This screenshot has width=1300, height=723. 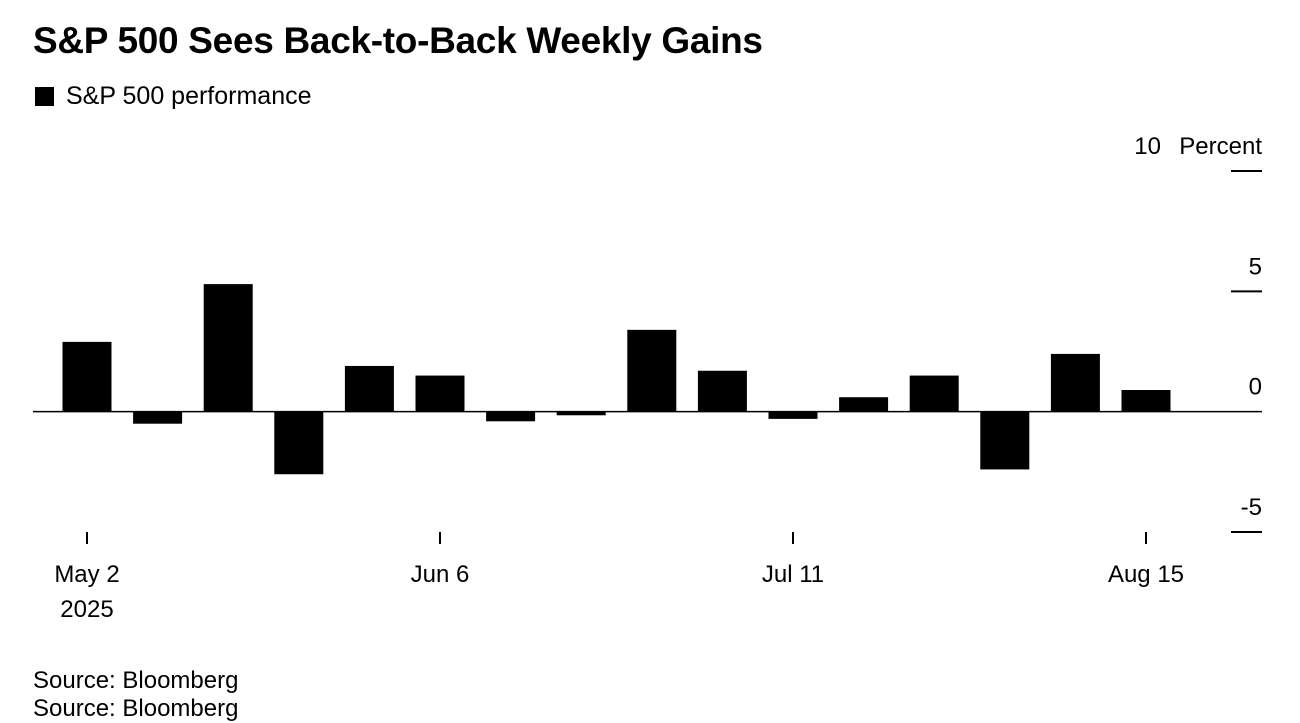 What do you see at coordinates (189, 96) in the screenshot?
I see `legend-label: S&P 500 performance` at bounding box center [189, 96].